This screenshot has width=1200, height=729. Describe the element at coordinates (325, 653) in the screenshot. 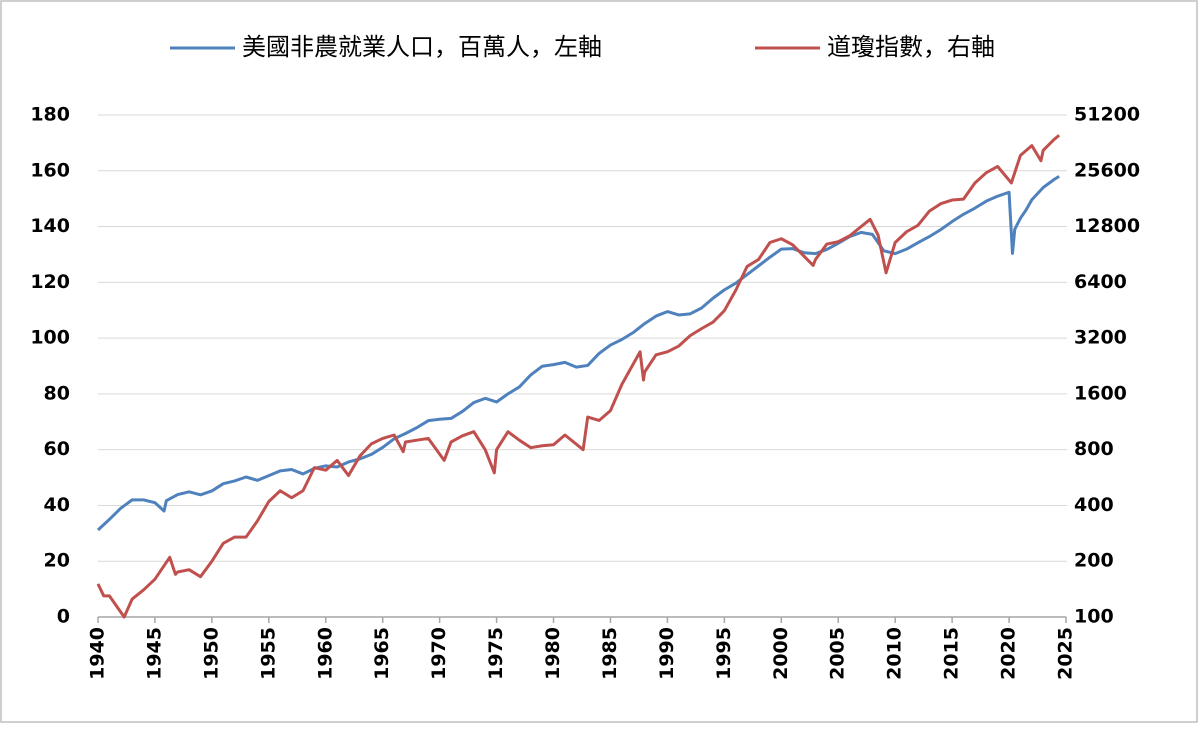

I see `x-tick-label: 1960` at that location.